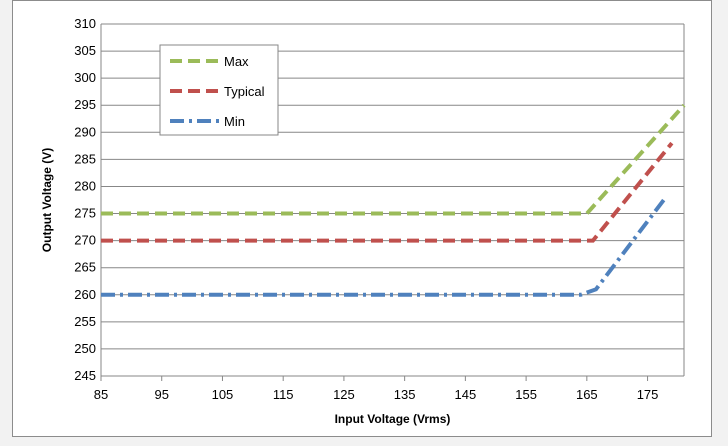 The image size is (728, 446). I want to click on y-tick-label: 245, so click(85, 375).